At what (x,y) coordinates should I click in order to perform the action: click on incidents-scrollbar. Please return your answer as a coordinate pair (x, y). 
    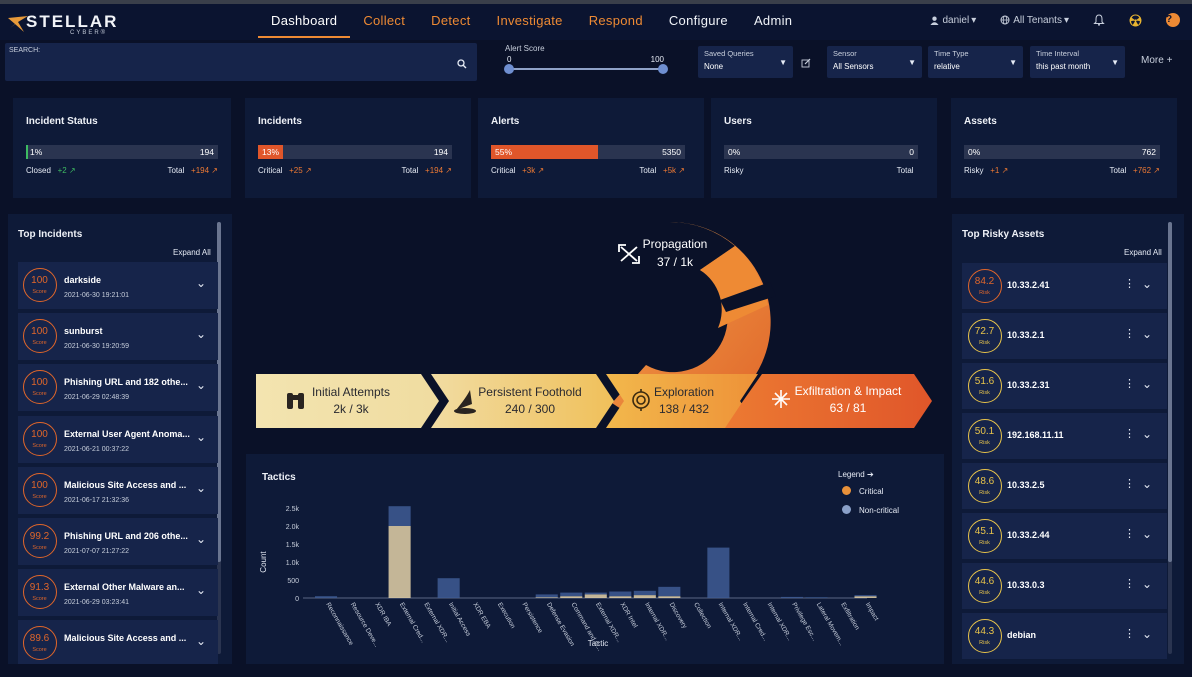
    Looking at the image, I should click on (219, 438).